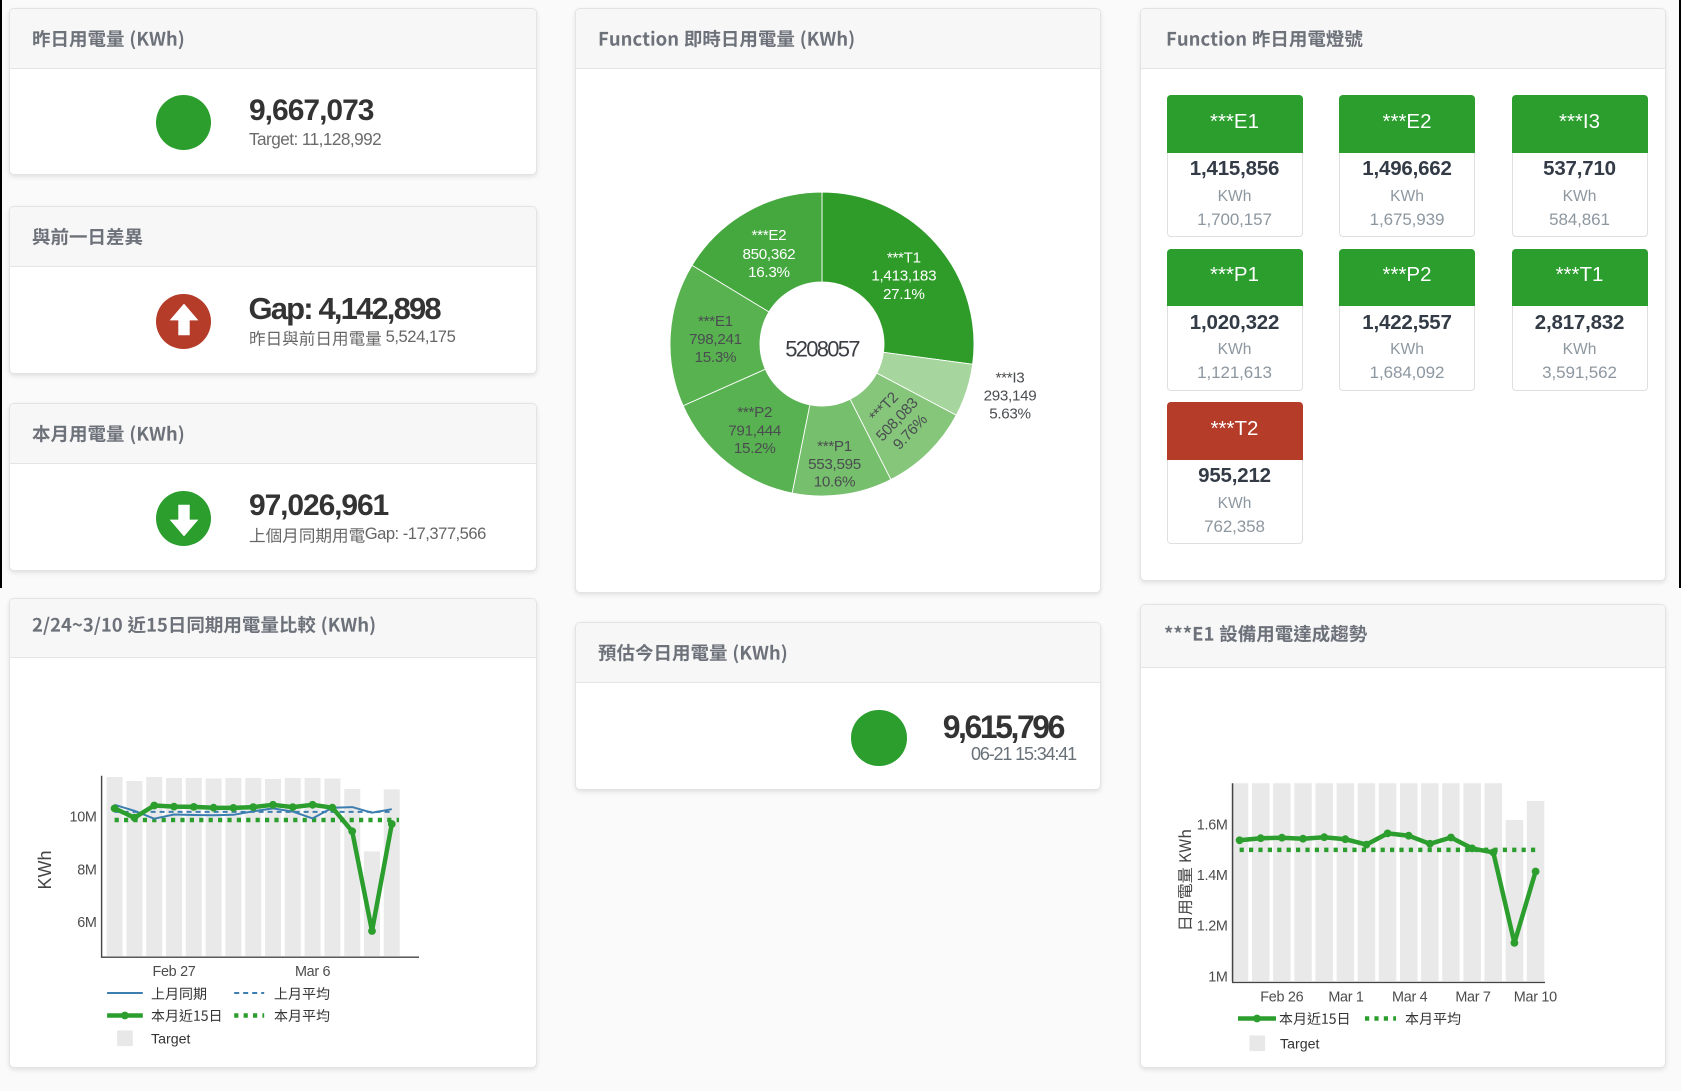 The width and height of the screenshot is (1681, 1091). I want to click on svg-text: Mar 10, so click(1535, 998).